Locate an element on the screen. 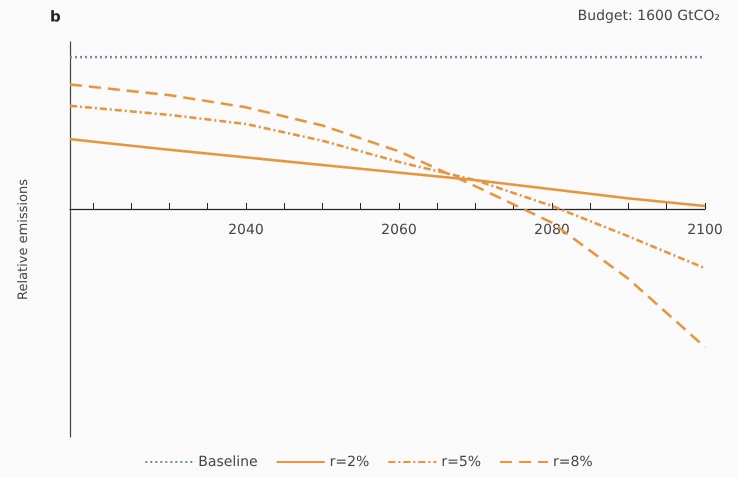 The height and width of the screenshot is (478, 737). legend-label: r=2% is located at coordinates (350, 462).